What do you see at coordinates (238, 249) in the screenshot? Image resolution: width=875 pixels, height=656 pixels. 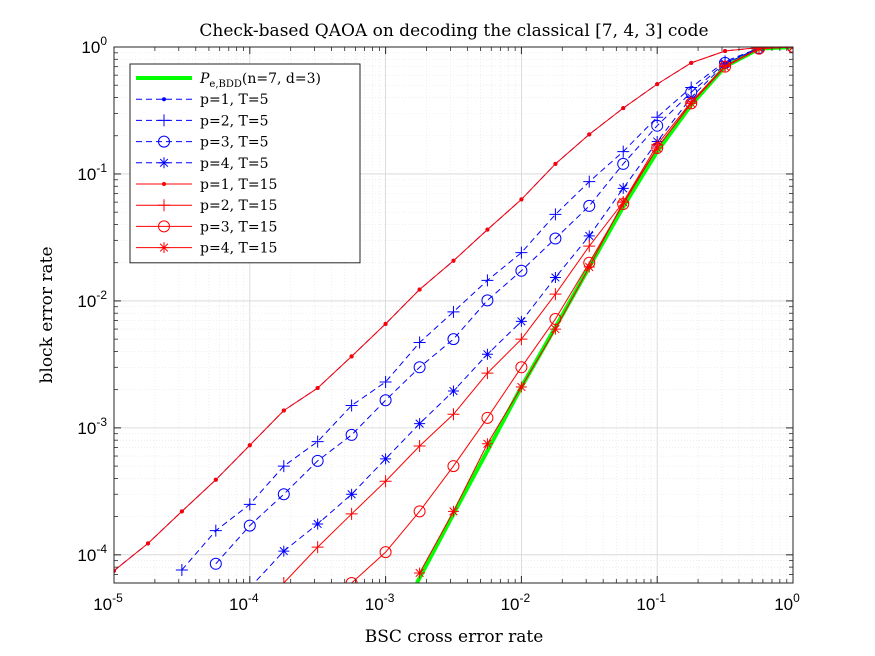 I see `legend-label: p=4, T=15` at bounding box center [238, 249].